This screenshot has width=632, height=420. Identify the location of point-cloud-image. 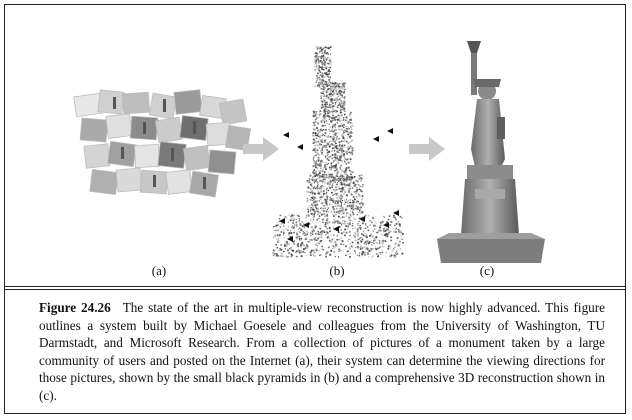
(338, 152).